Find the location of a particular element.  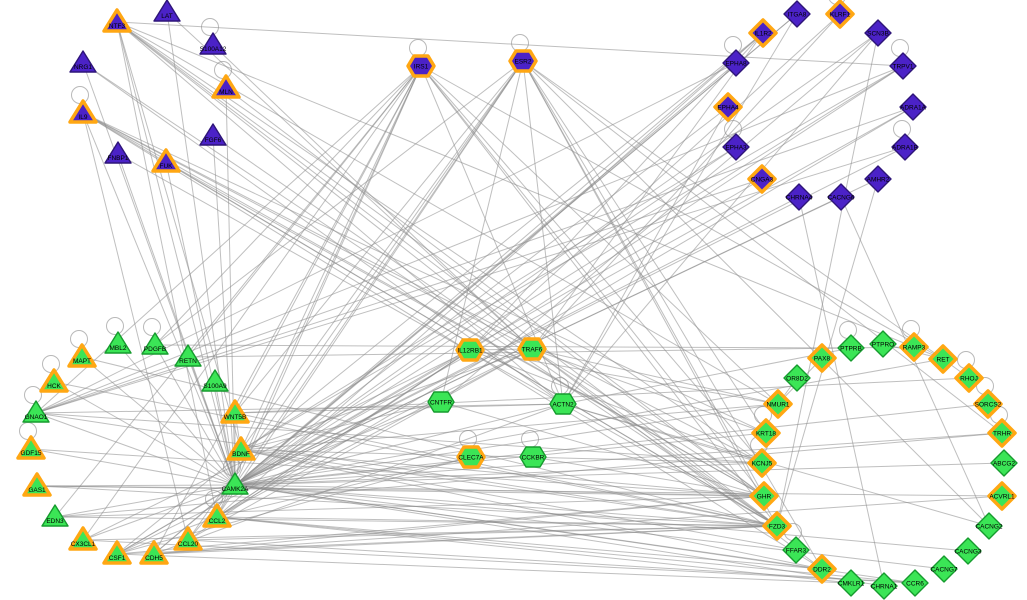

node-CACNG6: CACNG6 is located at coordinates (841, 197).